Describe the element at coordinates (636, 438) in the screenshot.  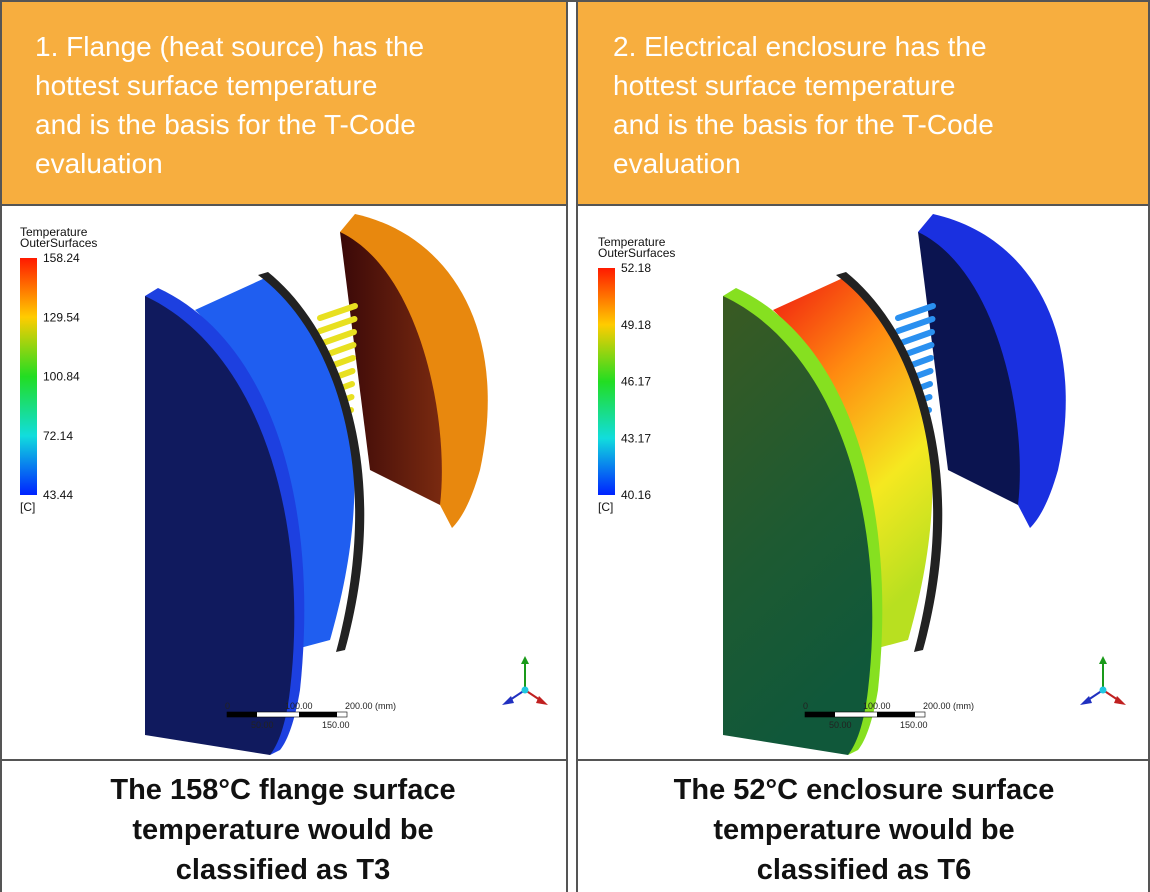
I see `legend-label: 43.17` at that location.